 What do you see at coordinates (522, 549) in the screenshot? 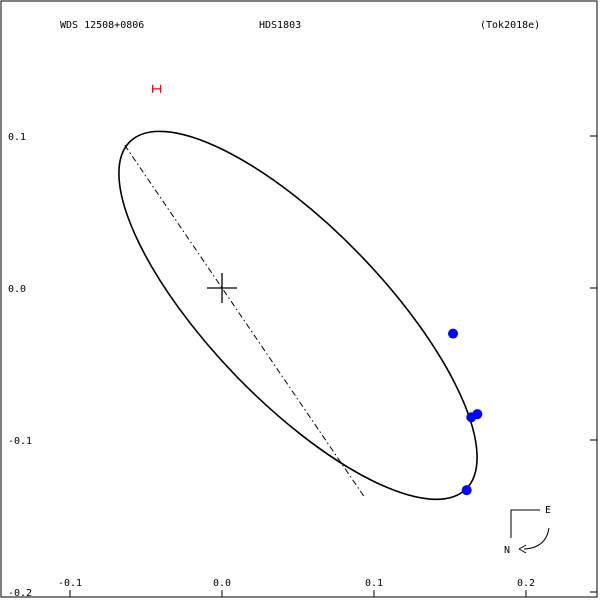
I see `compass-arrow-icon` at bounding box center [522, 549].